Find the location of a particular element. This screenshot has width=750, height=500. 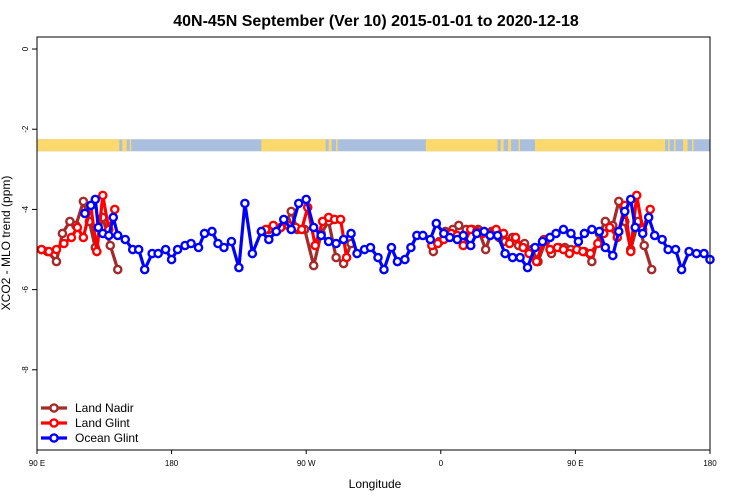

legend-marker-ocean-glint is located at coordinates (54, 438).